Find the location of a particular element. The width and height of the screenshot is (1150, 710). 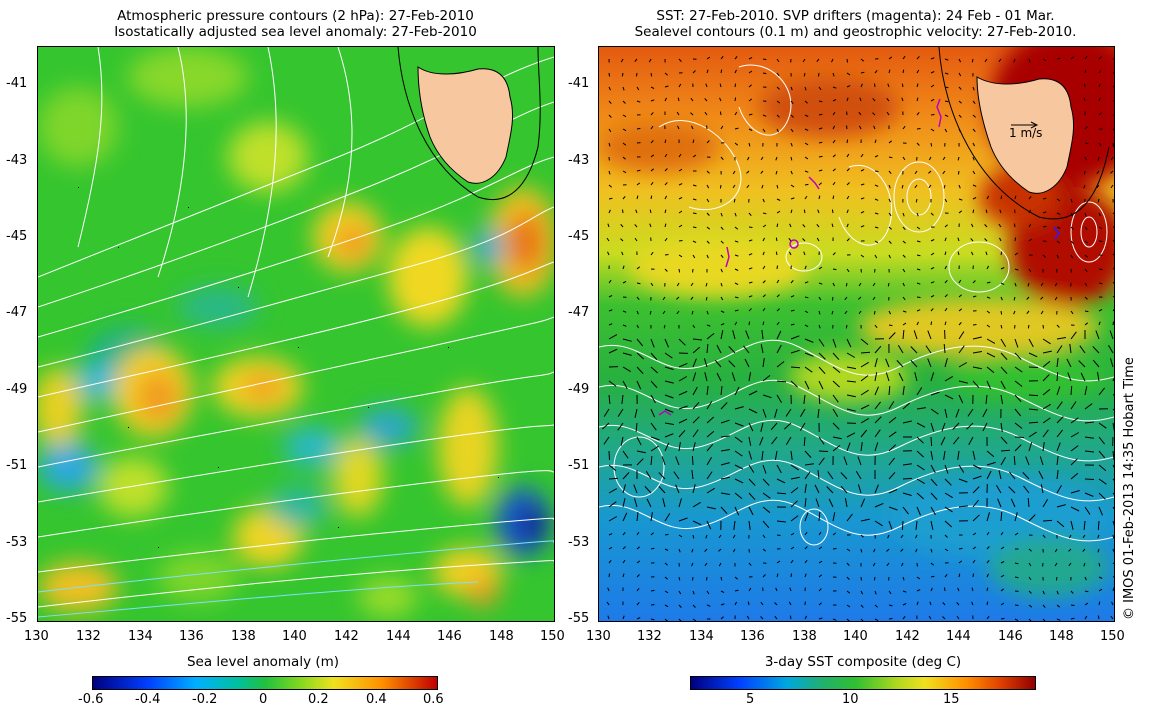

sst-colorbar-label: 3-day SST composite (deg C) is located at coordinates (863, 662).